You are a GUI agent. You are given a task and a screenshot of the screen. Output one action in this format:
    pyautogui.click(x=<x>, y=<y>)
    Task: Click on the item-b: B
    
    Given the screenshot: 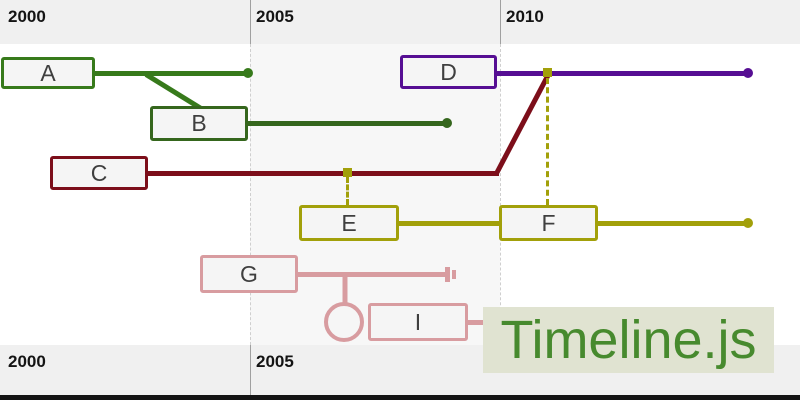 What is the action you would take?
    pyautogui.click(x=199, y=123)
    